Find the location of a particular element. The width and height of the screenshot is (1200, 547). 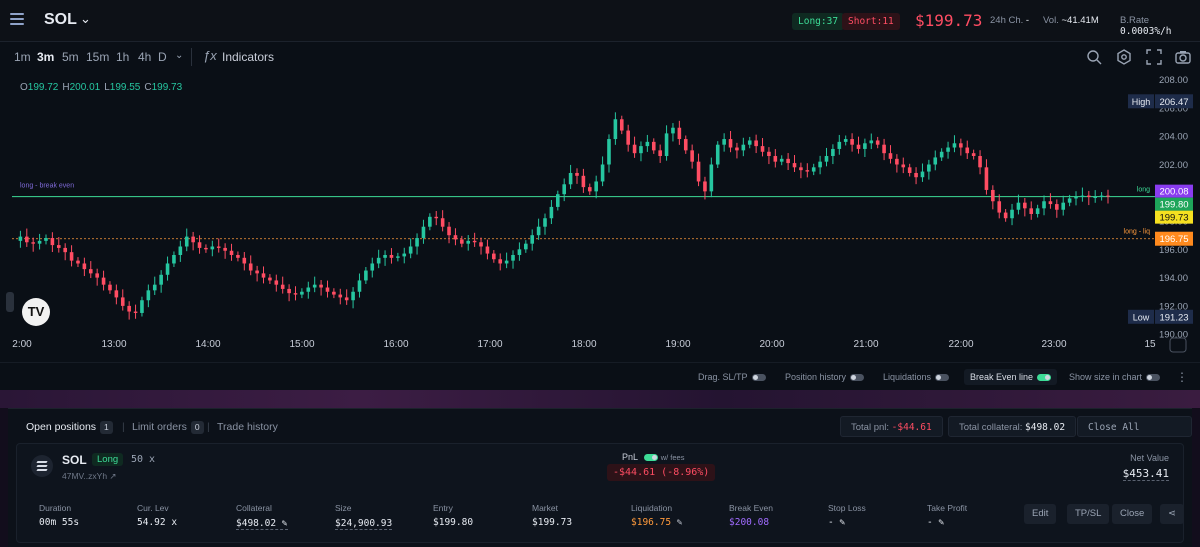

liquidation-field: Liquidation $196.75 ✎ is located at coordinates (657, 515).